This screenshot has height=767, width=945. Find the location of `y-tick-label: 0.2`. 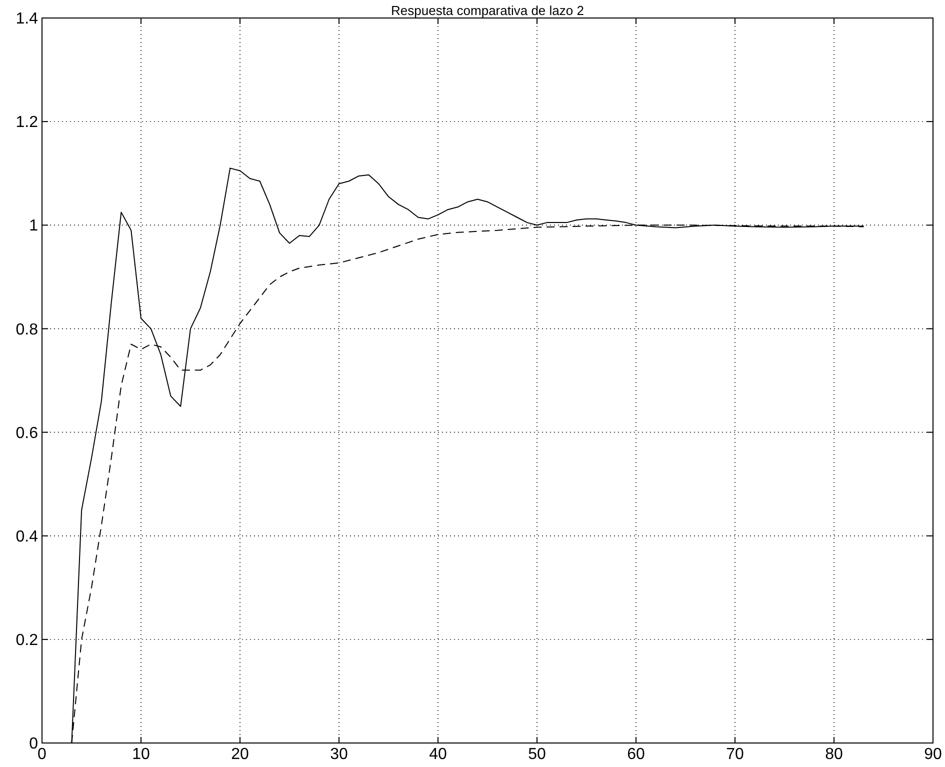

y-tick-label: 0.2 is located at coordinates (27, 641).